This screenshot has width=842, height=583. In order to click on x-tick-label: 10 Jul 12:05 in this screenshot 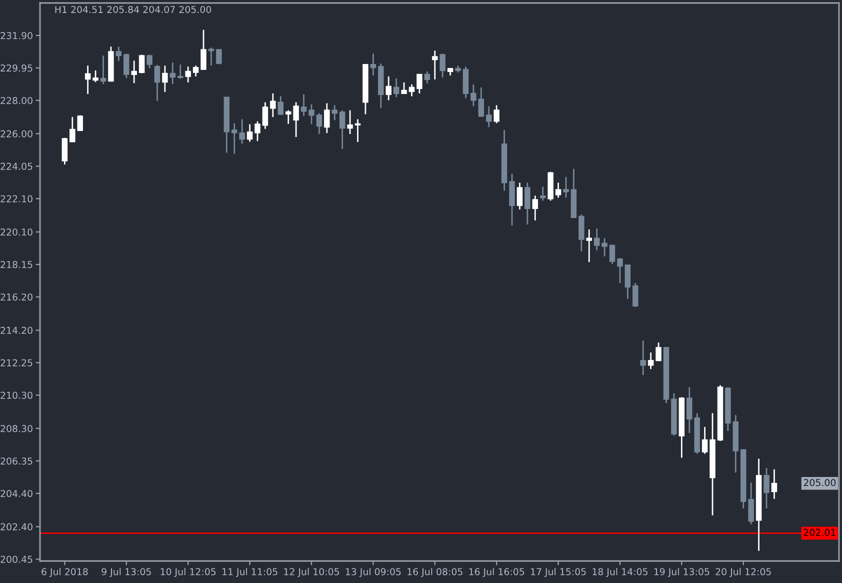, I will do `click(188, 573)`.